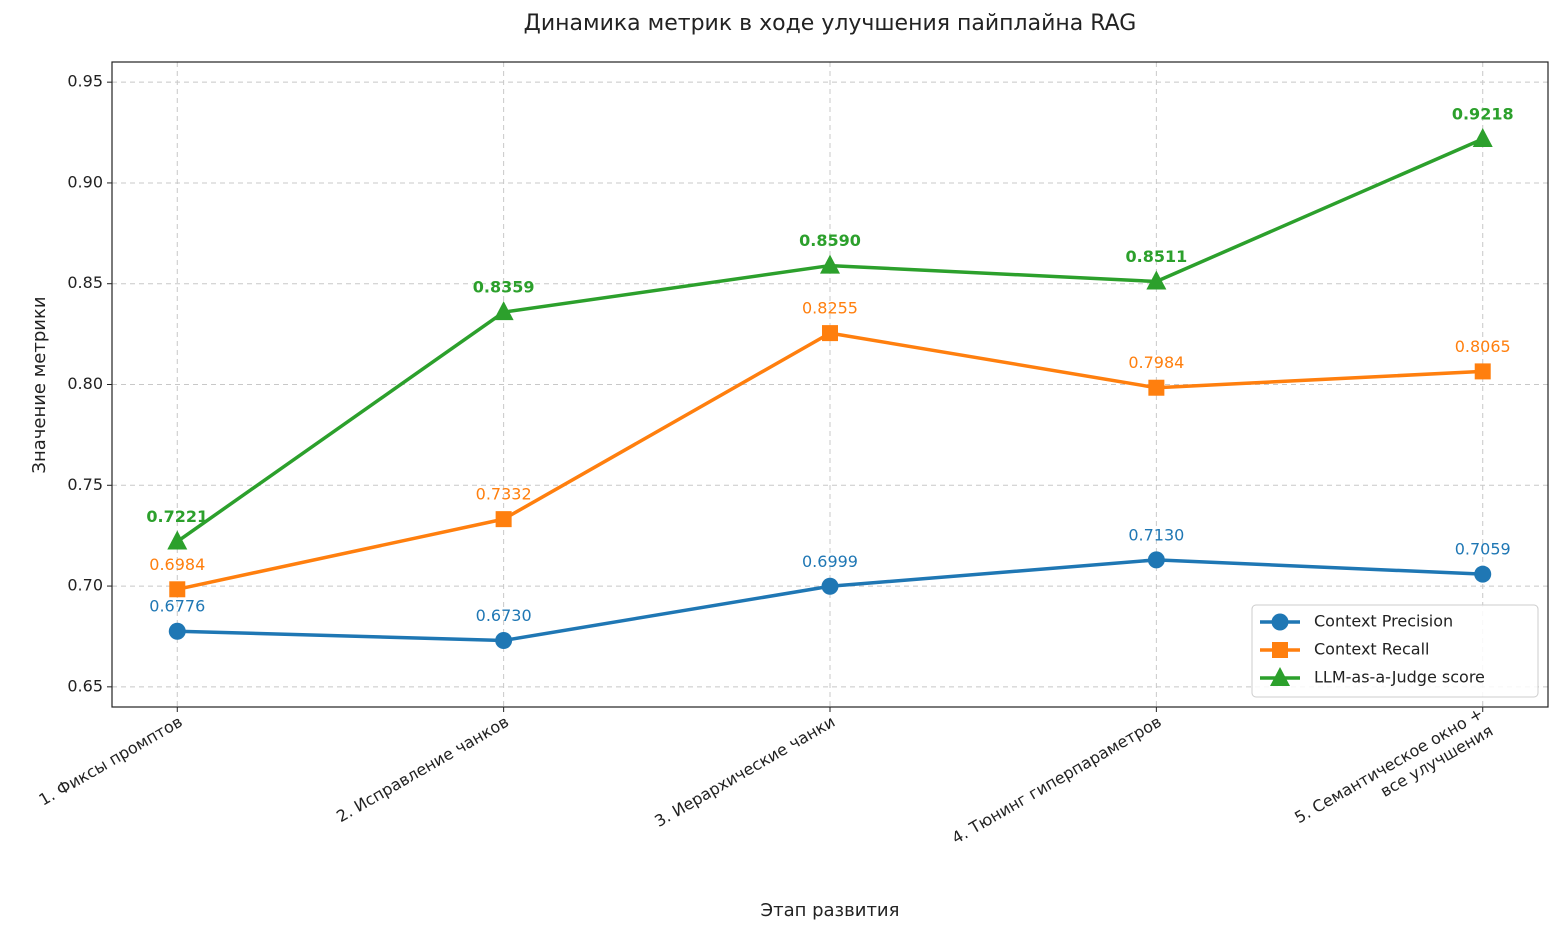  What do you see at coordinates (85, 685) in the screenshot?
I see `y-tick-label: 0.65` at bounding box center [85, 685].